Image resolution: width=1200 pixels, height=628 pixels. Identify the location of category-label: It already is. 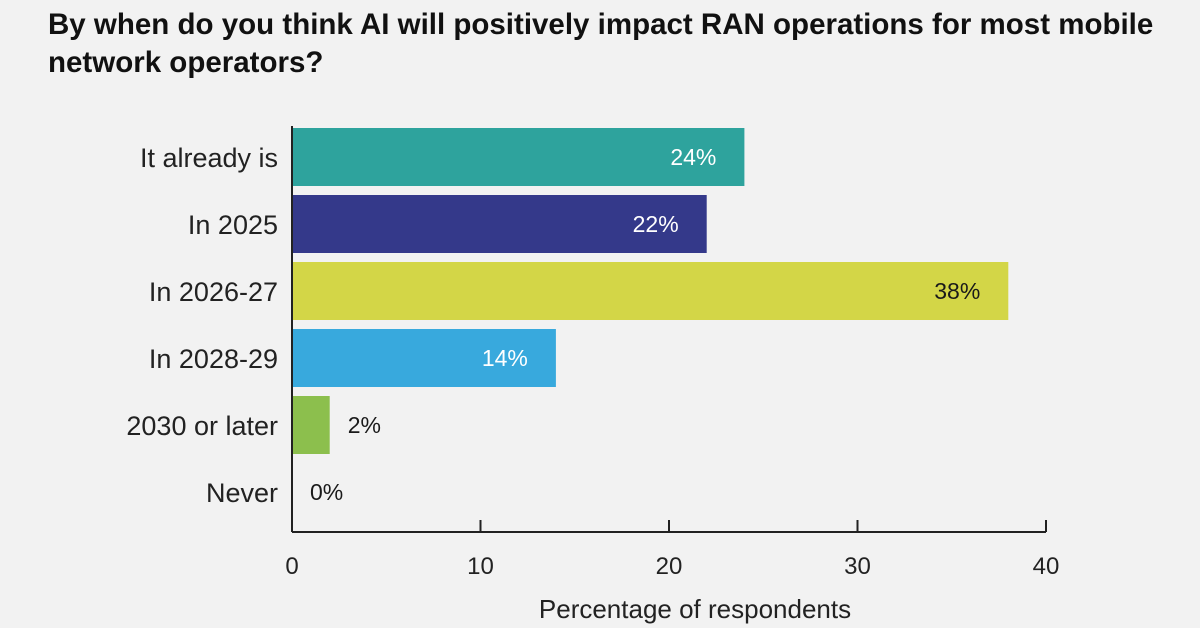
(209, 158).